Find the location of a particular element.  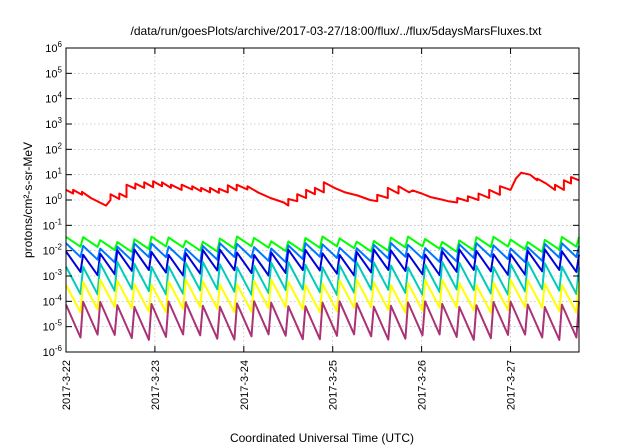

y-tick-exponent: -3 is located at coordinates (59, 272).